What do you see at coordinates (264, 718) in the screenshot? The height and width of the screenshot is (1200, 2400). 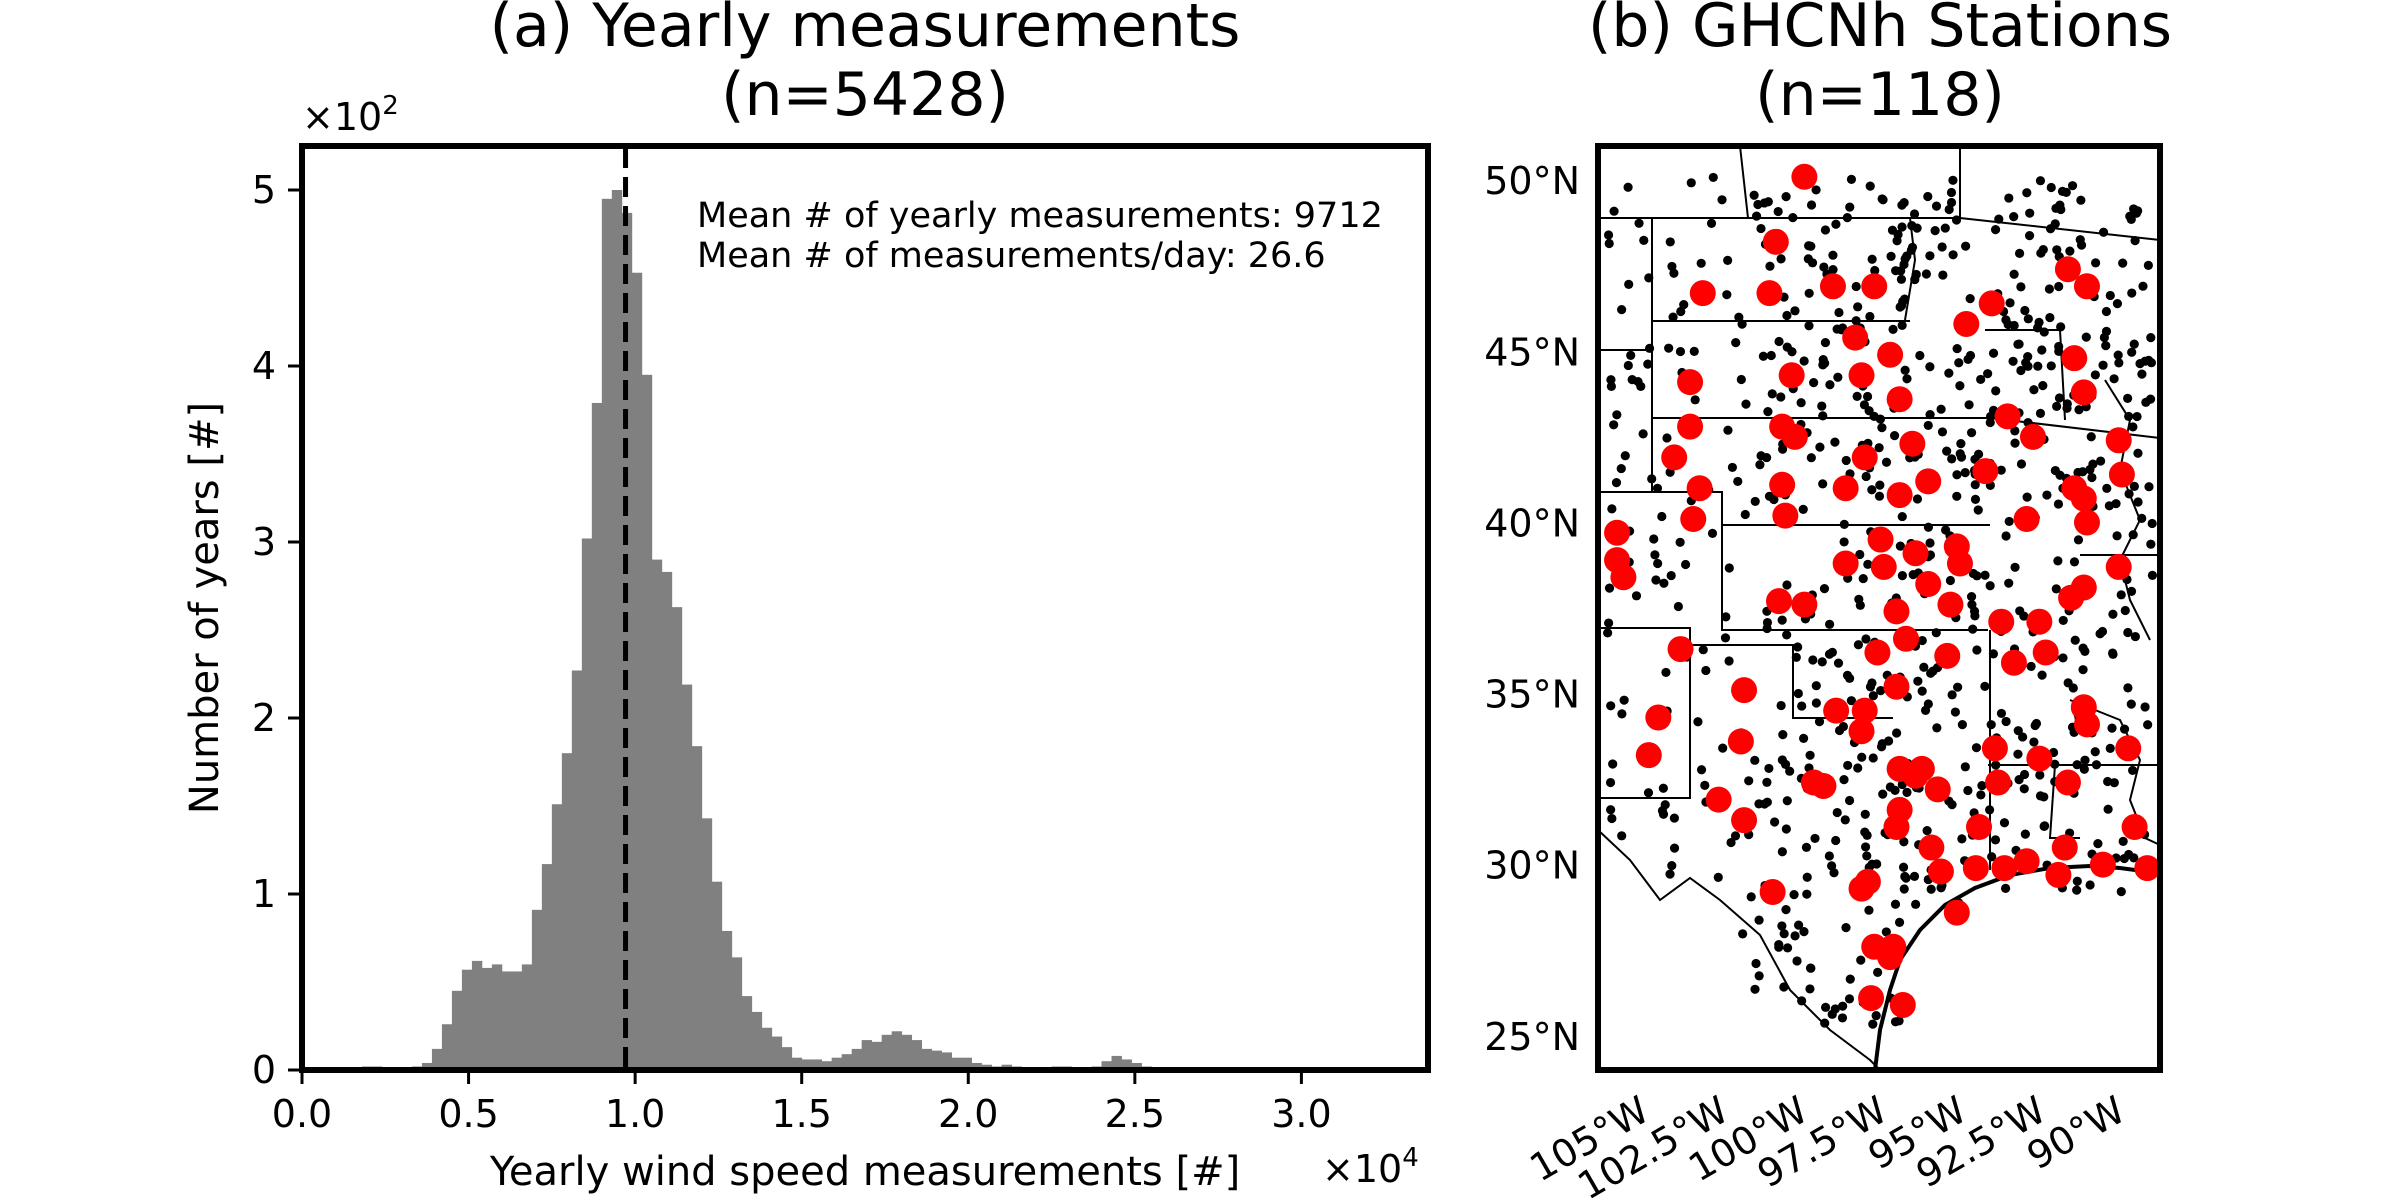 I see `y-tick-label: 2` at bounding box center [264, 718].